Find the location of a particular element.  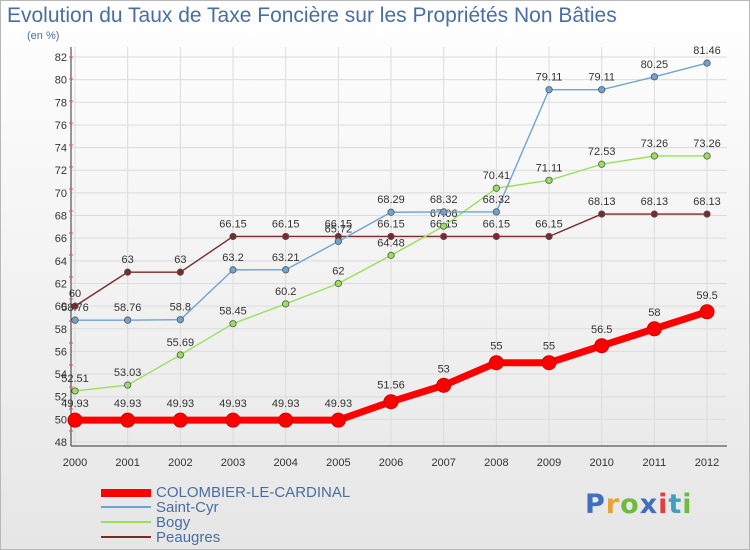

x-tick-label: 2002 is located at coordinates (180, 463).